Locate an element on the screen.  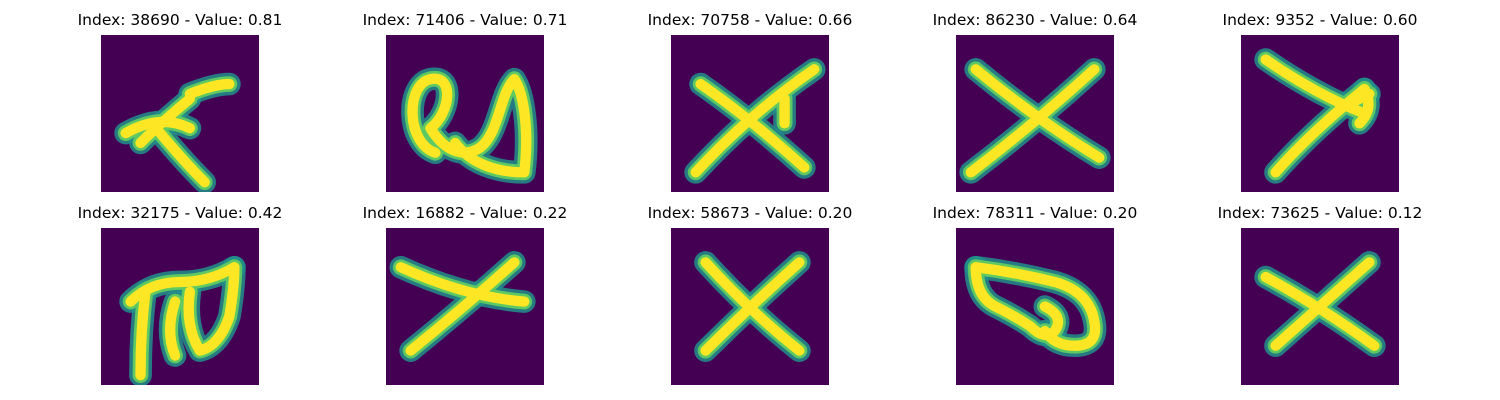
image-panel: Index: 16882 - Value: 0.22 is located at coordinates (465, 296).